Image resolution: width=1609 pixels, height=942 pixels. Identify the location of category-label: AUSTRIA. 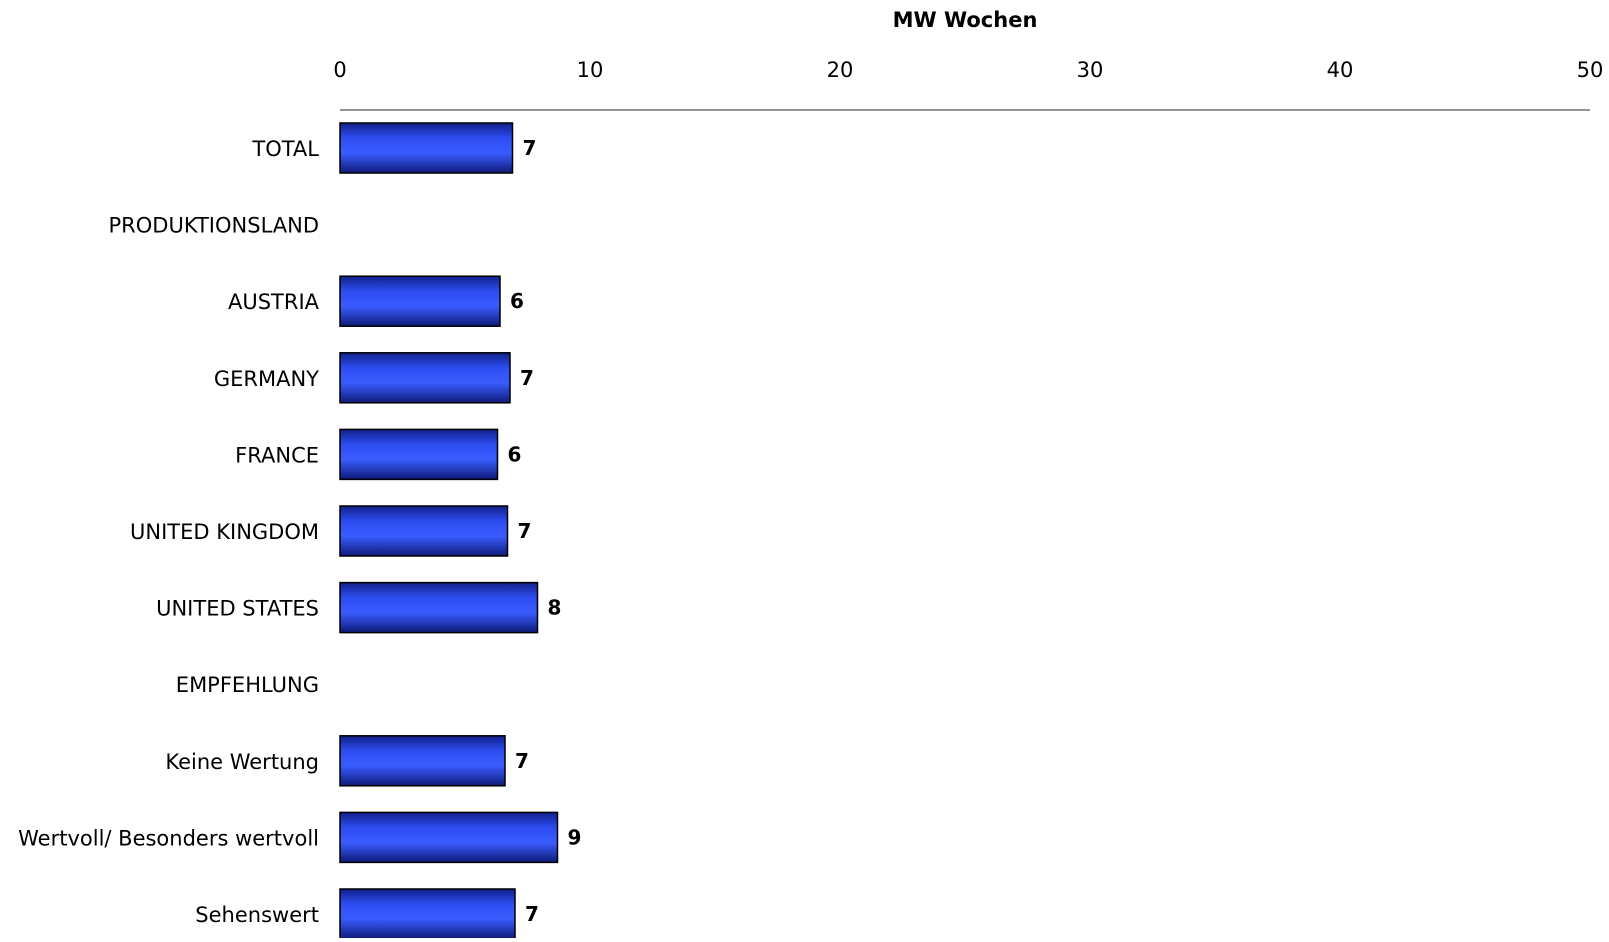
(274, 302).